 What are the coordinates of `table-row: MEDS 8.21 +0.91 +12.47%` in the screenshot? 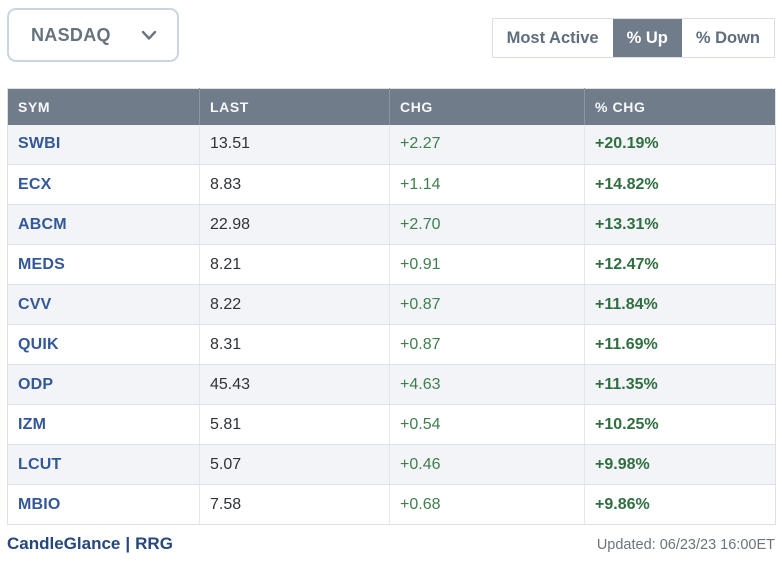 It's located at (391, 264).